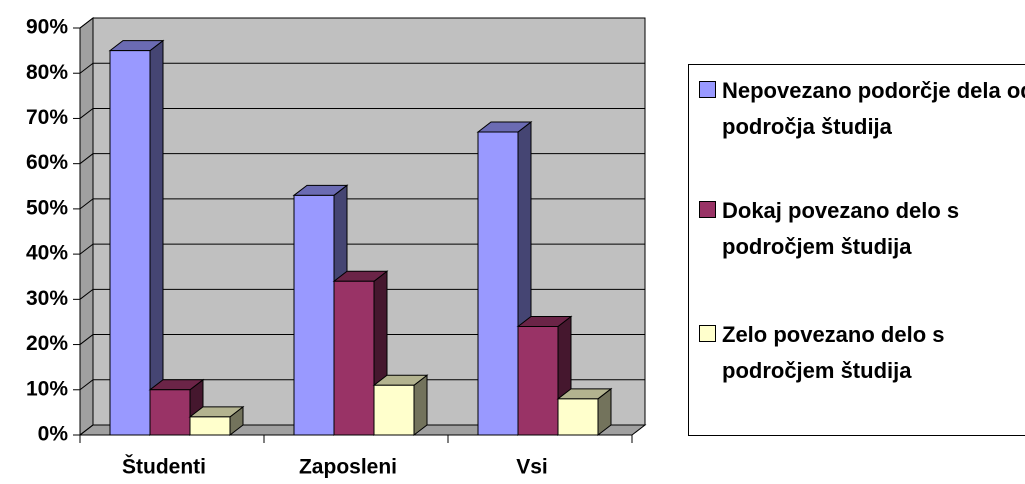  I want to click on side-wall, so click(86, 226).